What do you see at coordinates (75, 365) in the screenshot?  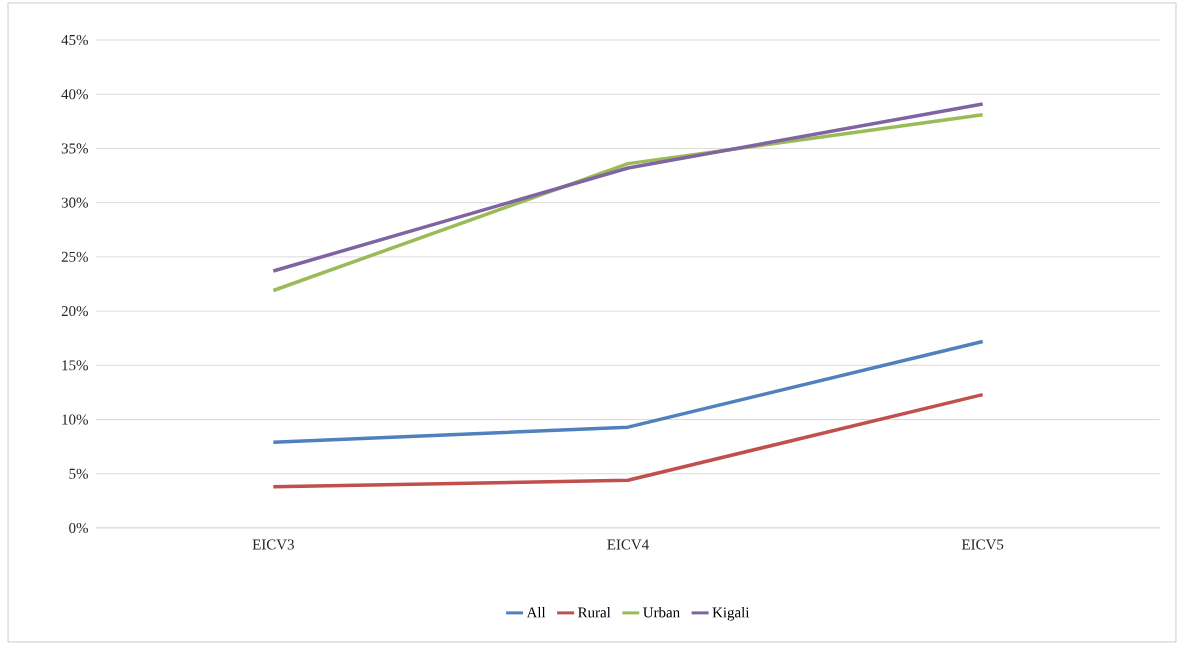 I see `y-tick-label: 15%` at bounding box center [75, 365].